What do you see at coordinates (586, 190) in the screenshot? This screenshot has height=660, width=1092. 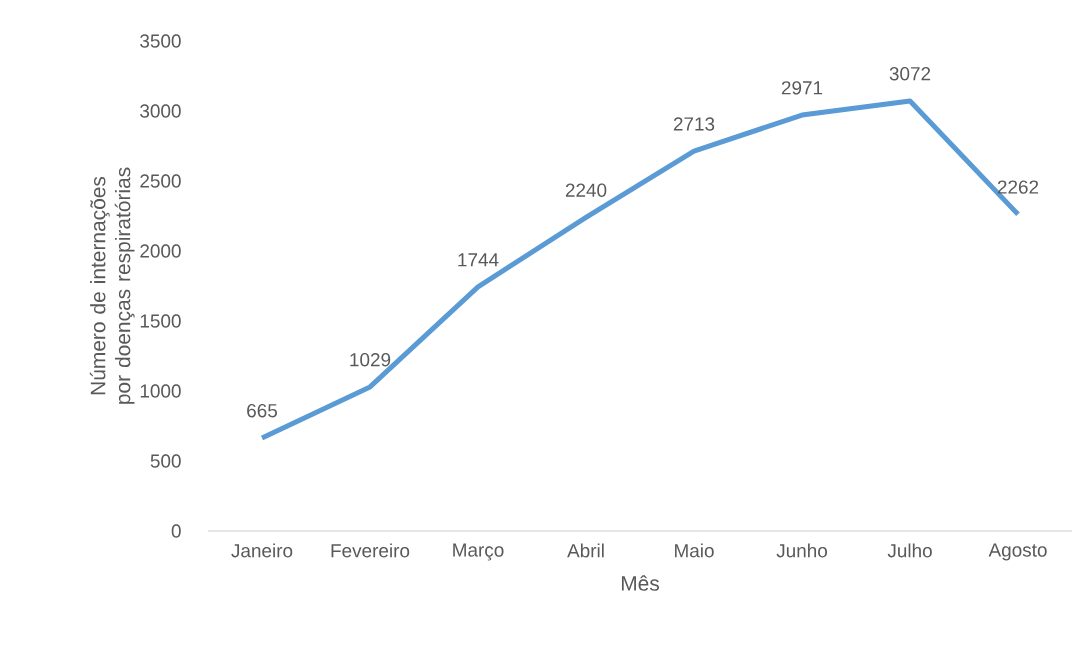 I see `data-label: 2240` at bounding box center [586, 190].